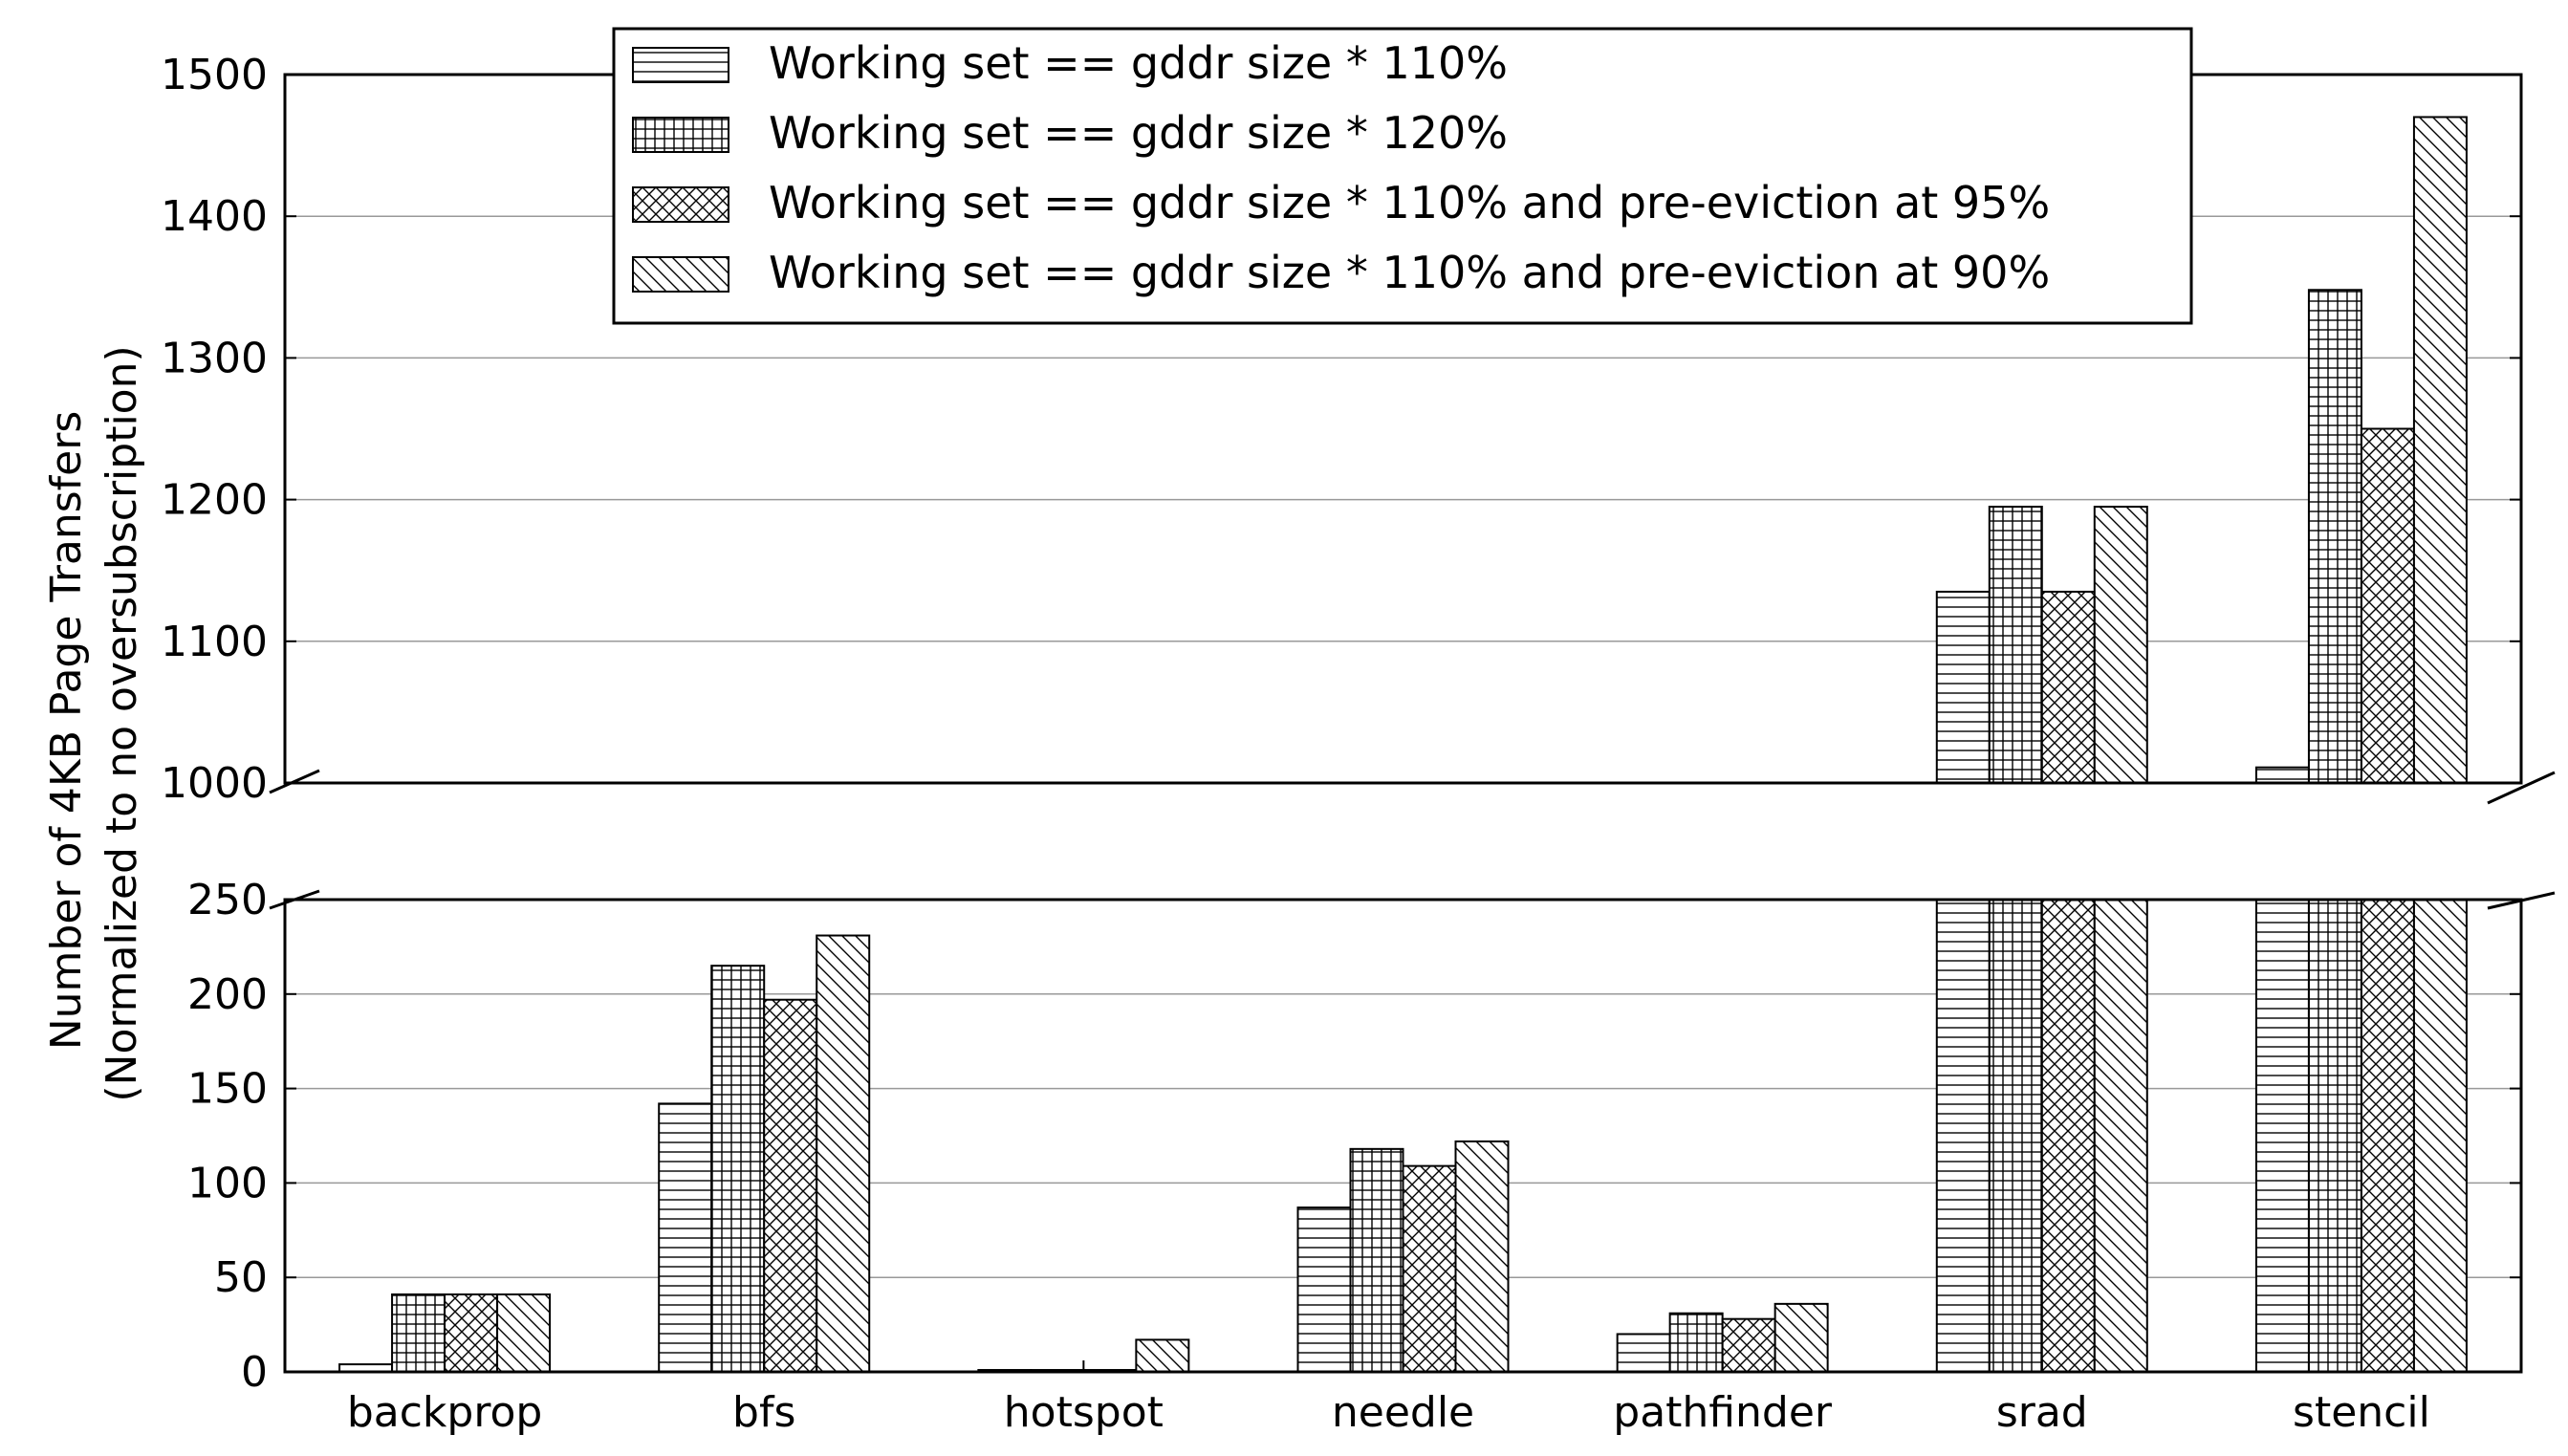 Image resolution: width=2568 pixels, height=1456 pixels. I want to click on break-mark-lower-right, so click(2521, 901).